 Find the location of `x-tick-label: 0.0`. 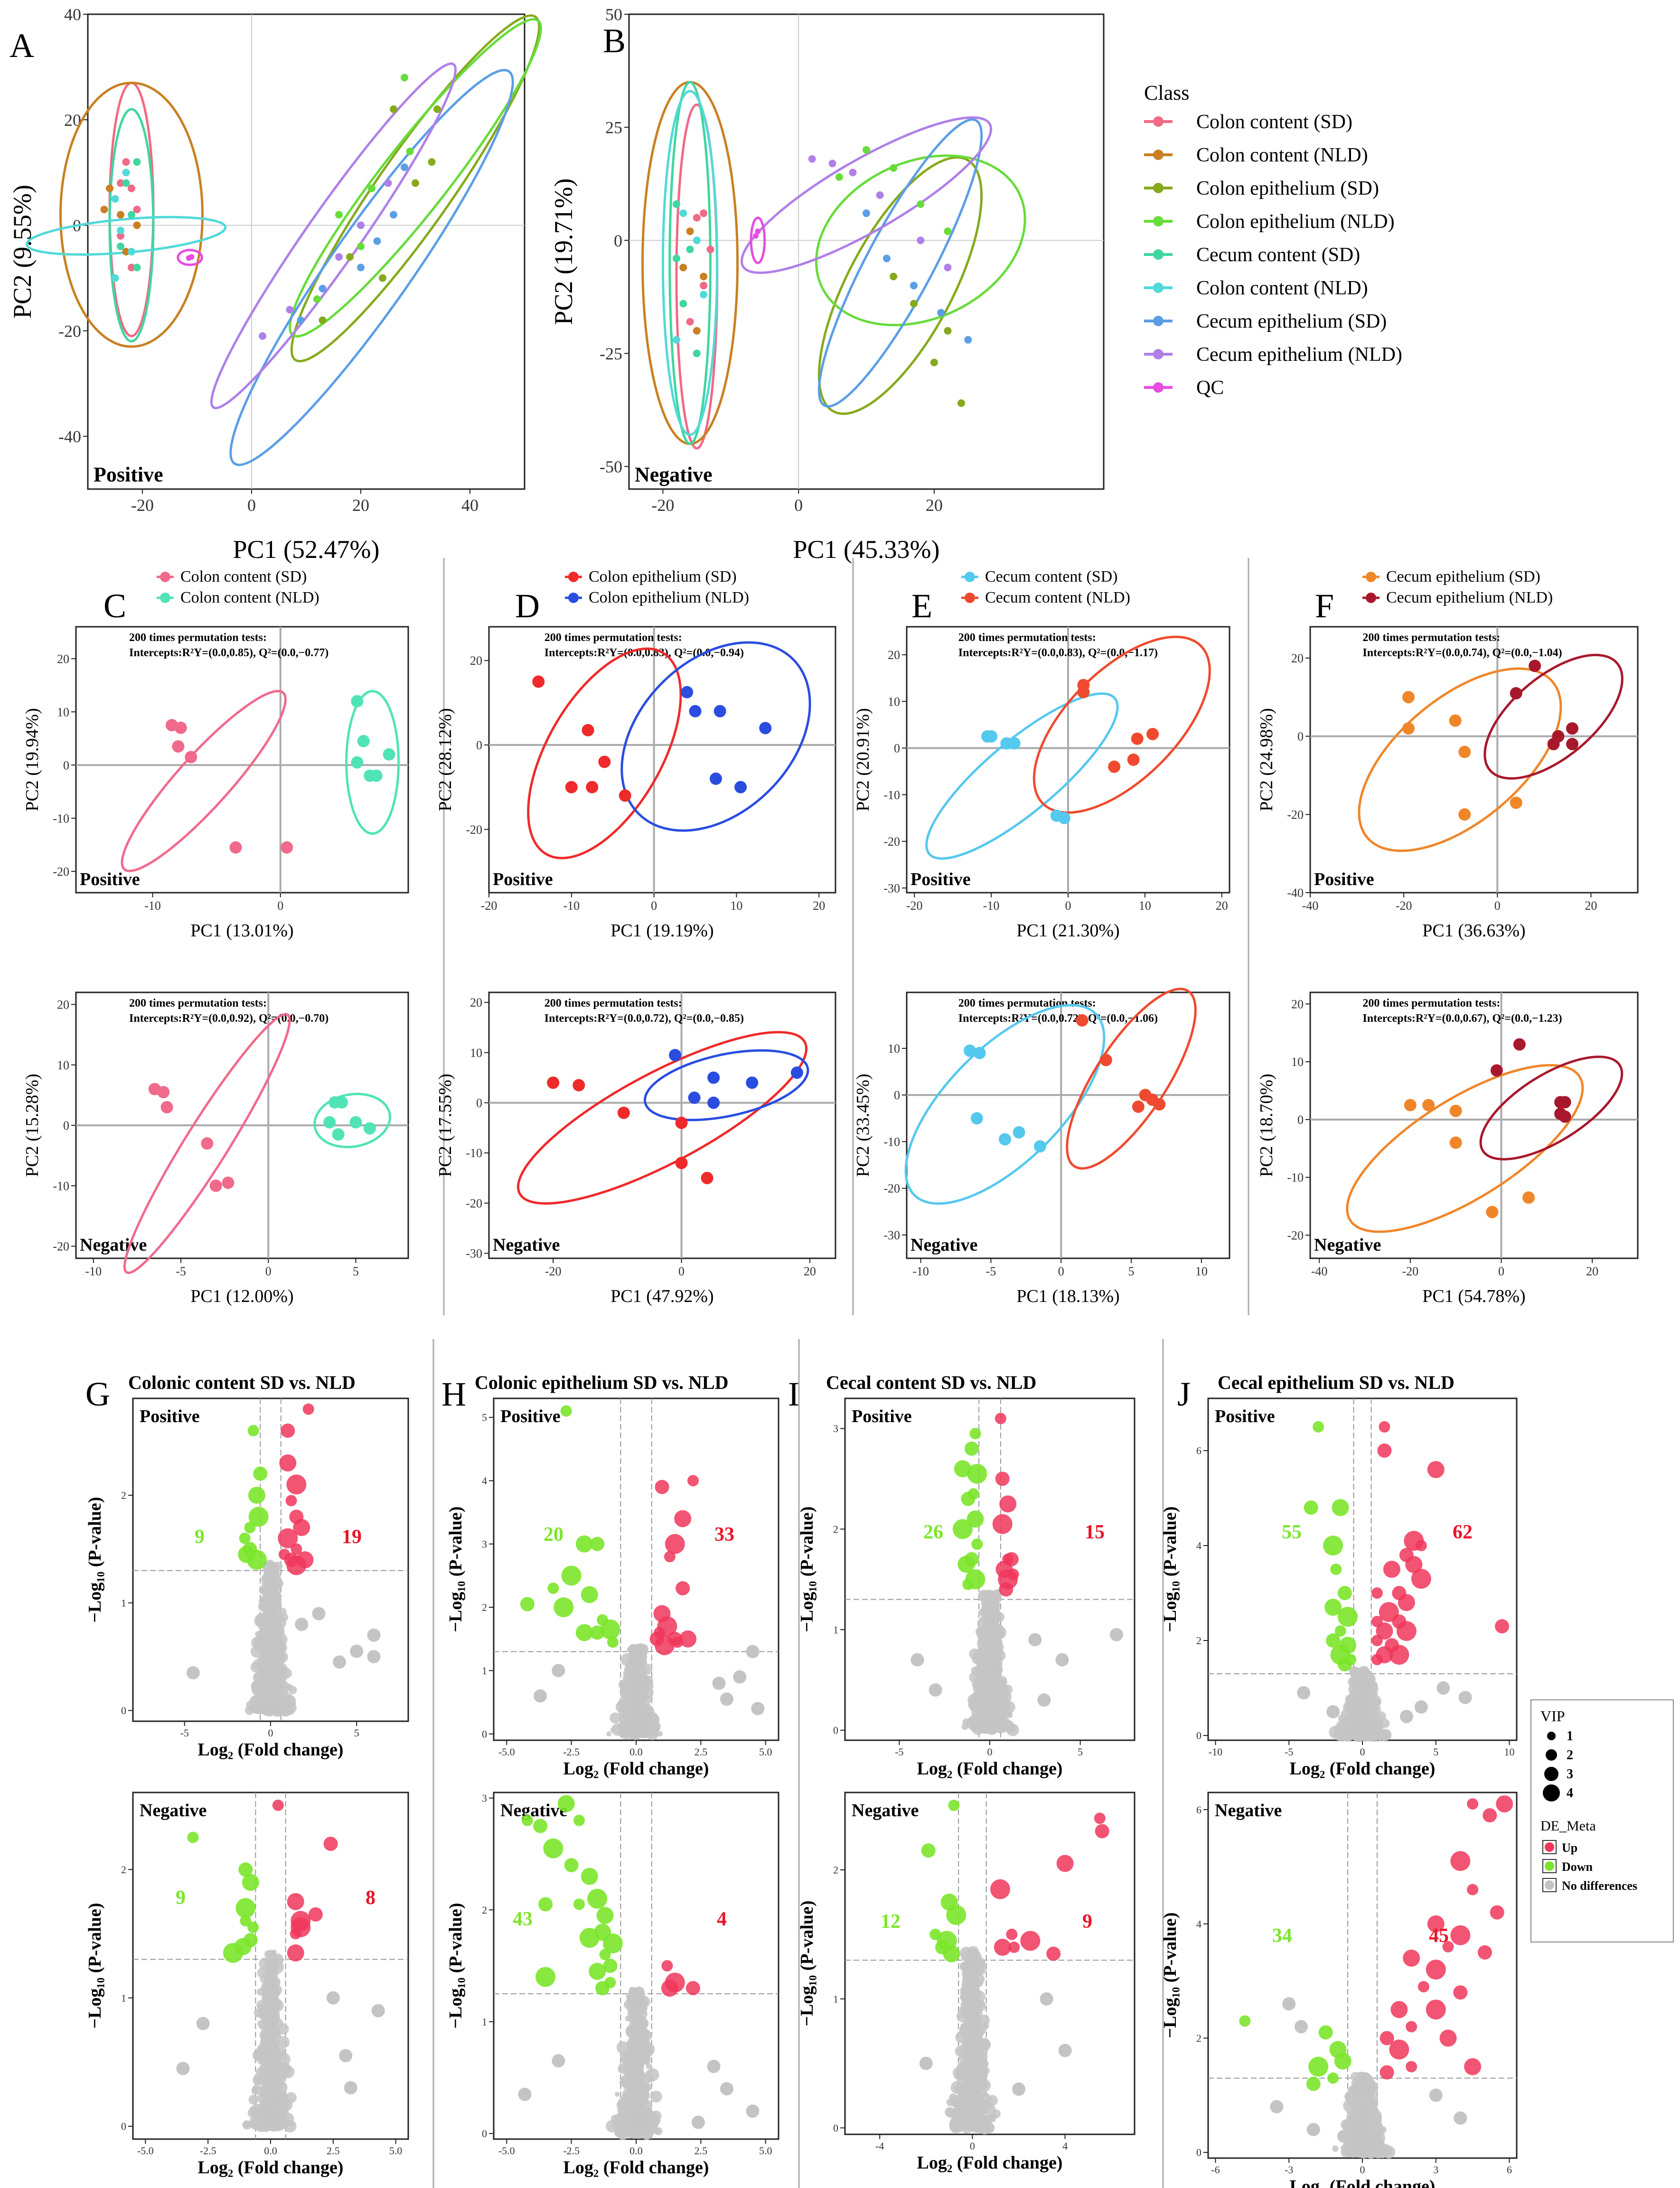

x-tick-label: 0.0 is located at coordinates (636, 1752).